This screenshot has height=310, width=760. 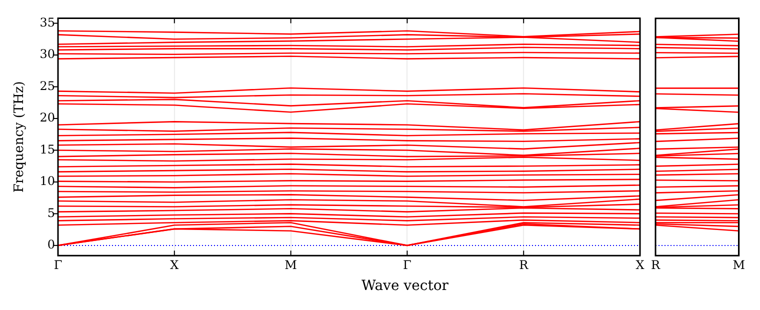 What do you see at coordinates (47, 54) in the screenshot?
I see `y-tick-label: 30` at bounding box center [47, 54].